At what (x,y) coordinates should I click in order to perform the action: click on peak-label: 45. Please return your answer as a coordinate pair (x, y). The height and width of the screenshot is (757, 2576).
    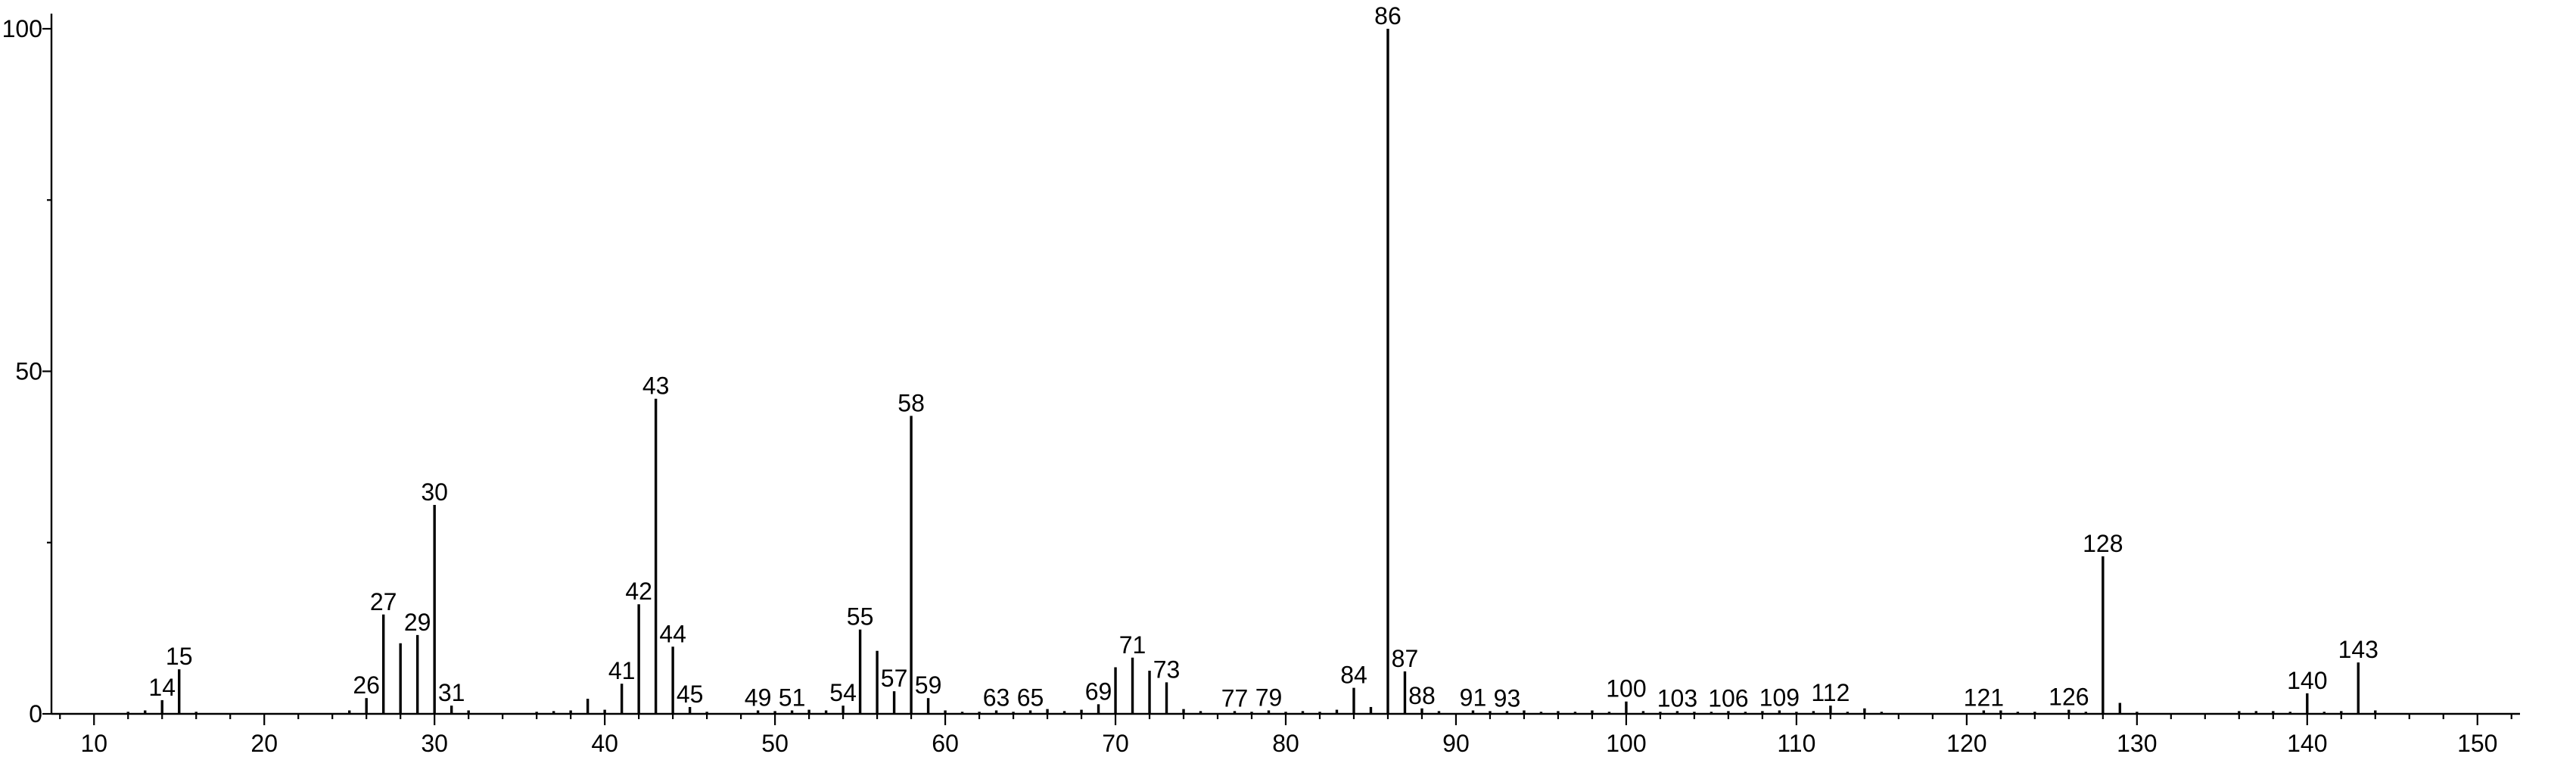
    Looking at the image, I should click on (690, 694).